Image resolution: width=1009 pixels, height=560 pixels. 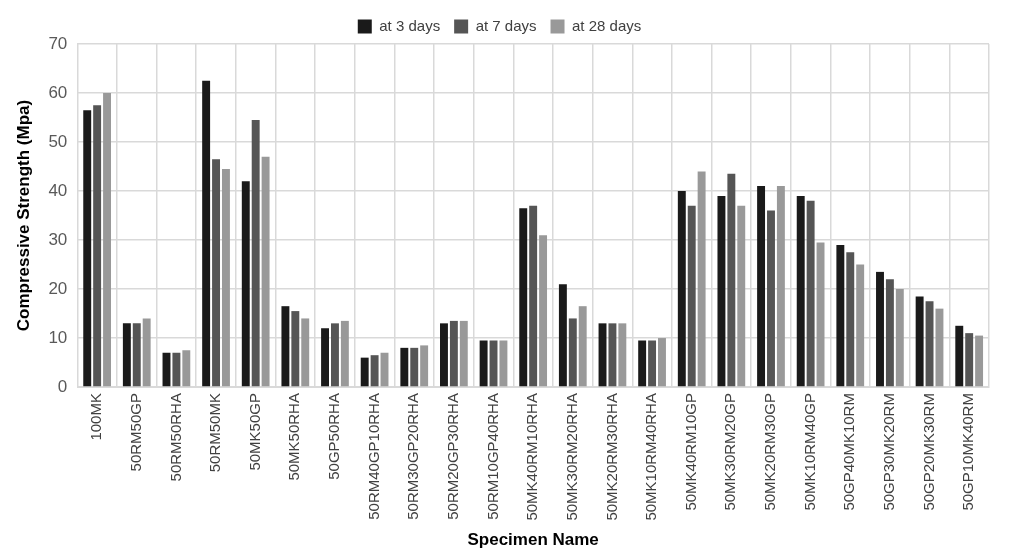 What do you see at coordinates (690, 452) in the screenshot?
I see `x-tick-label: 50MK40RM10GP` at bounding box center [690, 452].